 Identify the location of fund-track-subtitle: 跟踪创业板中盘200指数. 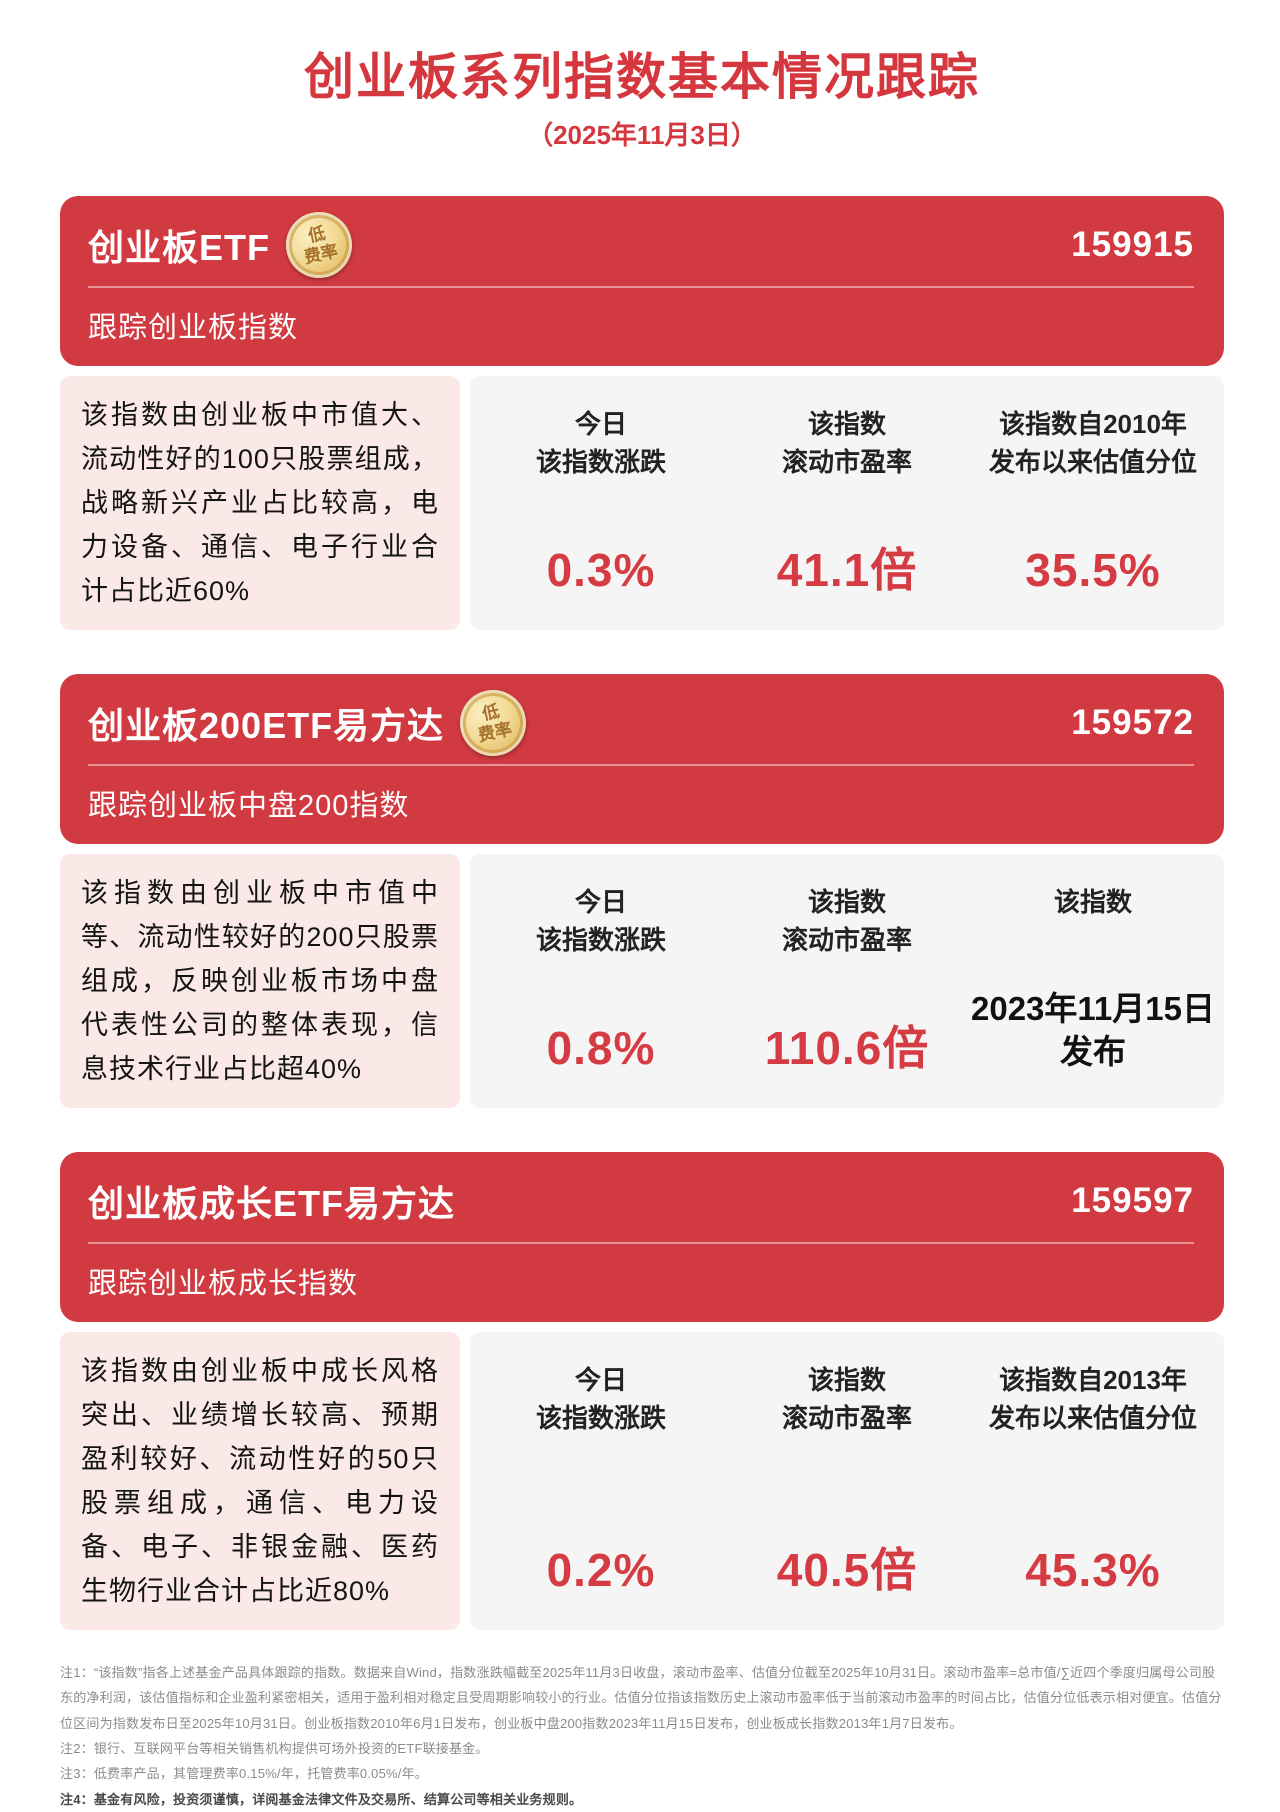
(249, 806).